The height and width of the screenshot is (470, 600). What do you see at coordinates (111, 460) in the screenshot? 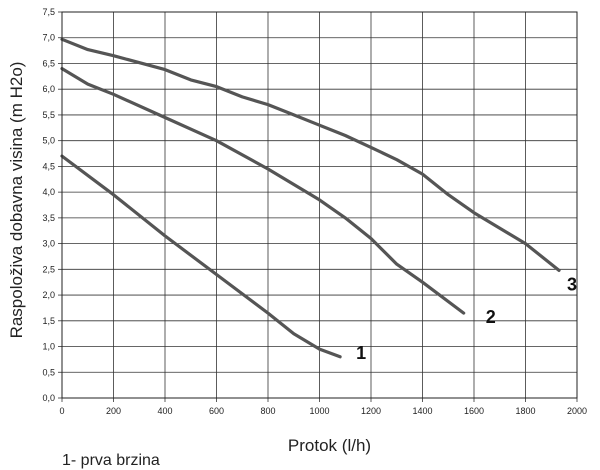
I see `footnote: 1- prva brzina` at bounding box center [111, 460].